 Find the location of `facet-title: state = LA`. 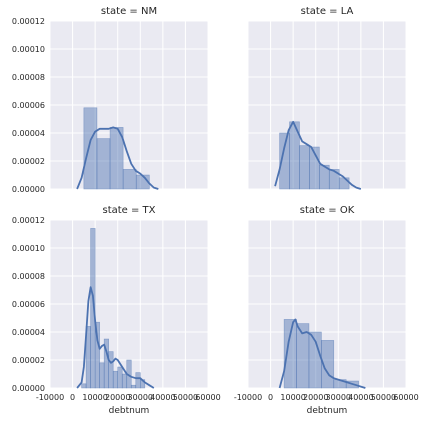

facet-title: state = LA is located at coordinates (327, 11).